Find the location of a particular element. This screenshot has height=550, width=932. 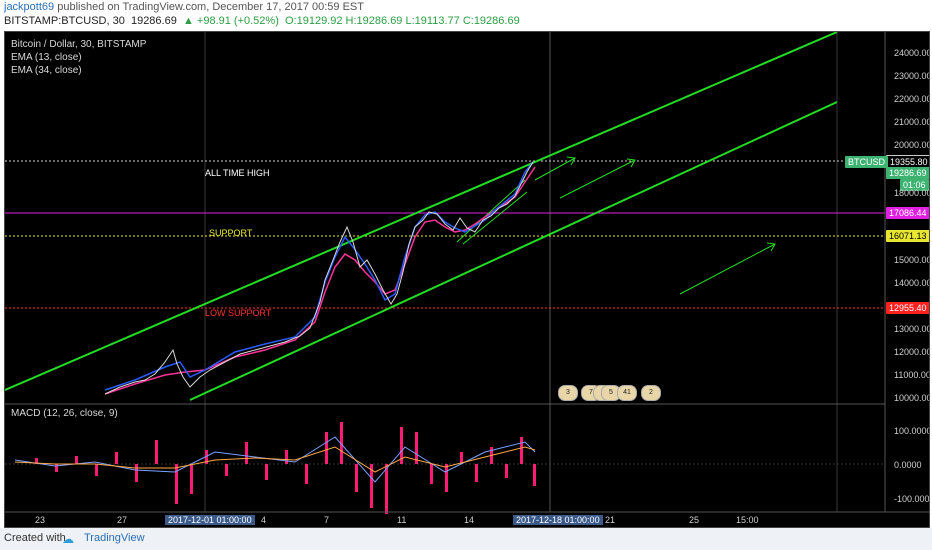

y-tick: 10000.00 is located at coordinates (912, 398).